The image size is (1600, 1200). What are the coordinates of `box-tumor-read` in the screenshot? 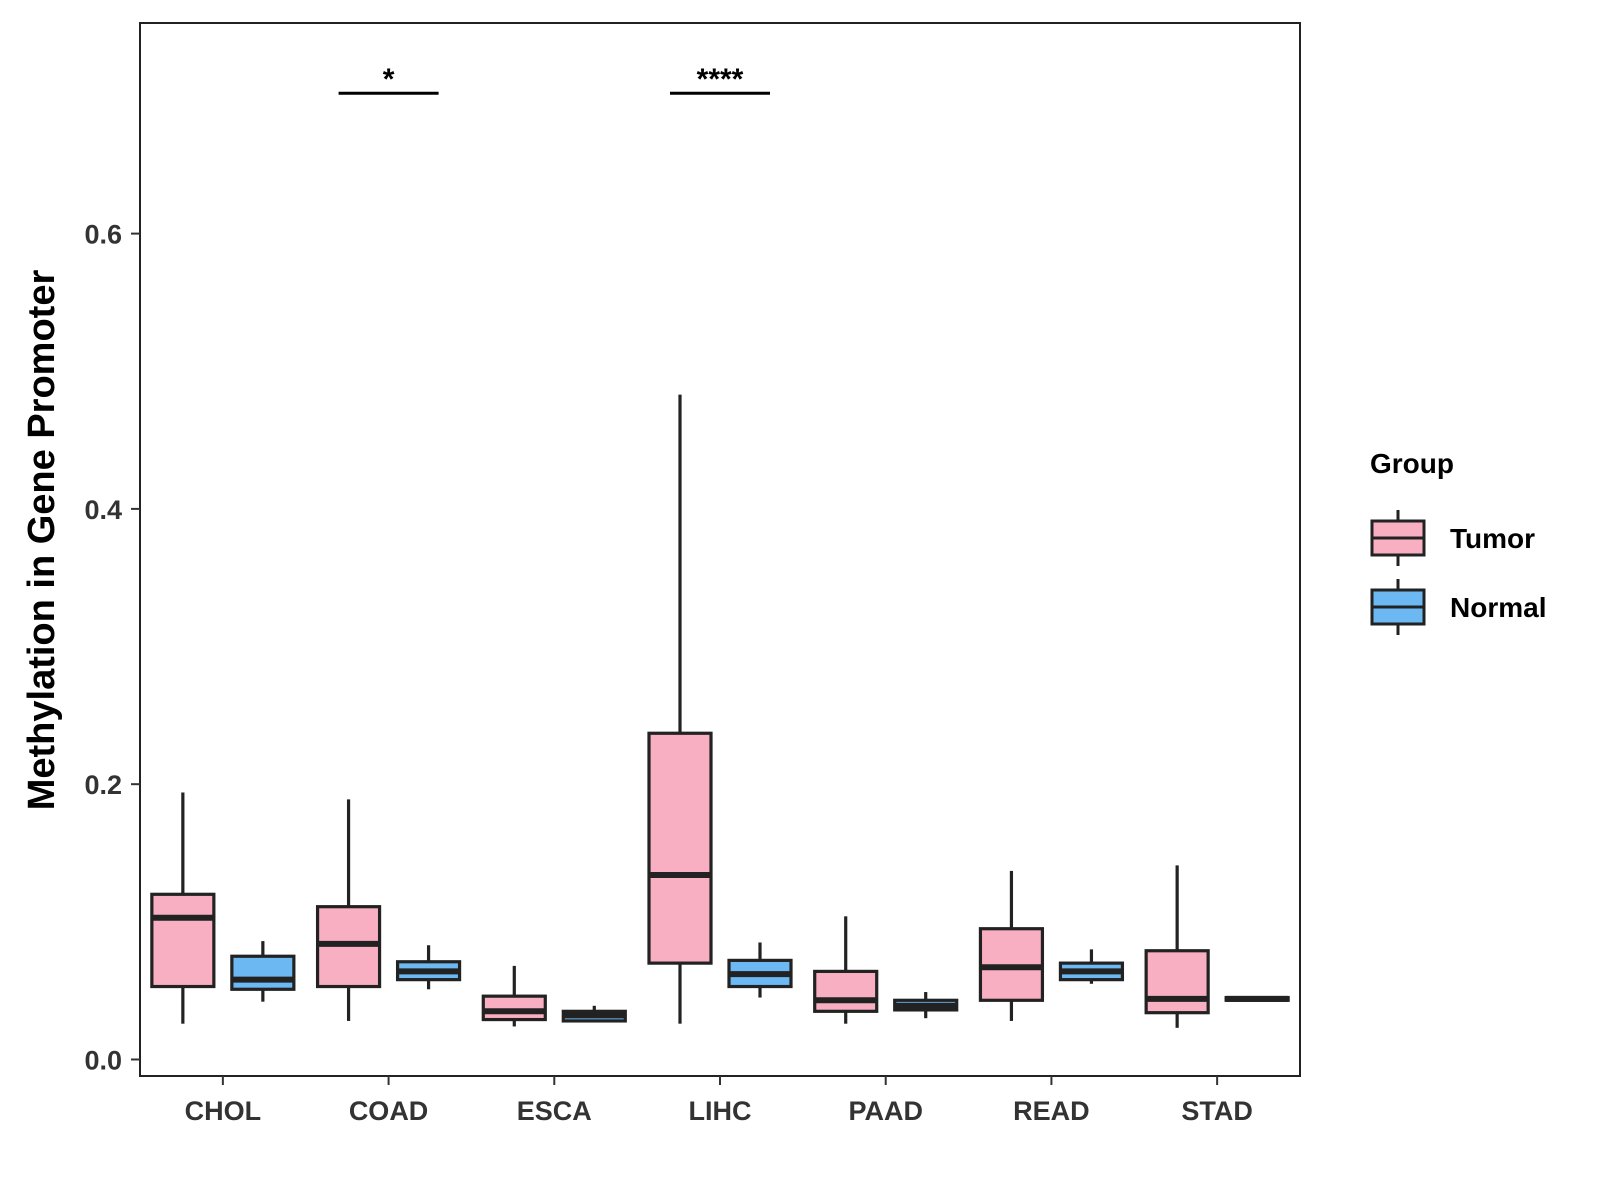 It's located at (1011, 945).